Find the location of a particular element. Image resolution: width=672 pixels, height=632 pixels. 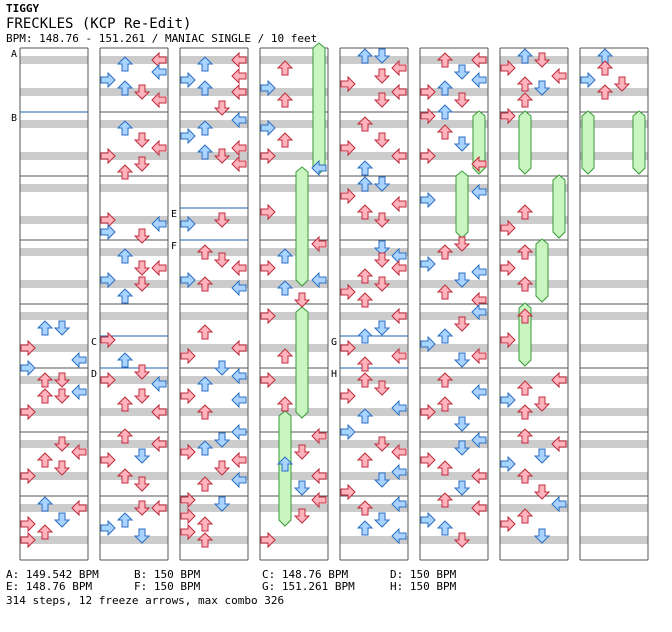

bpm-change-e: E: 148.76 BPM is located at coordinates (49, 586).